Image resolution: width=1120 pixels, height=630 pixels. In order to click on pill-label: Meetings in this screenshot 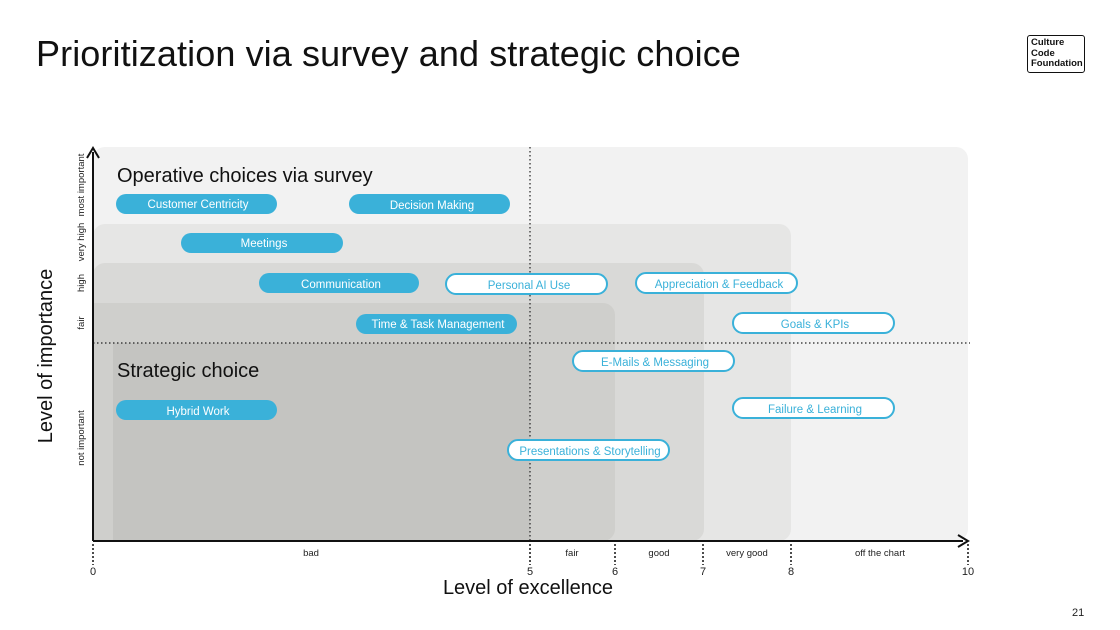, I will do `click(264, 244)`.